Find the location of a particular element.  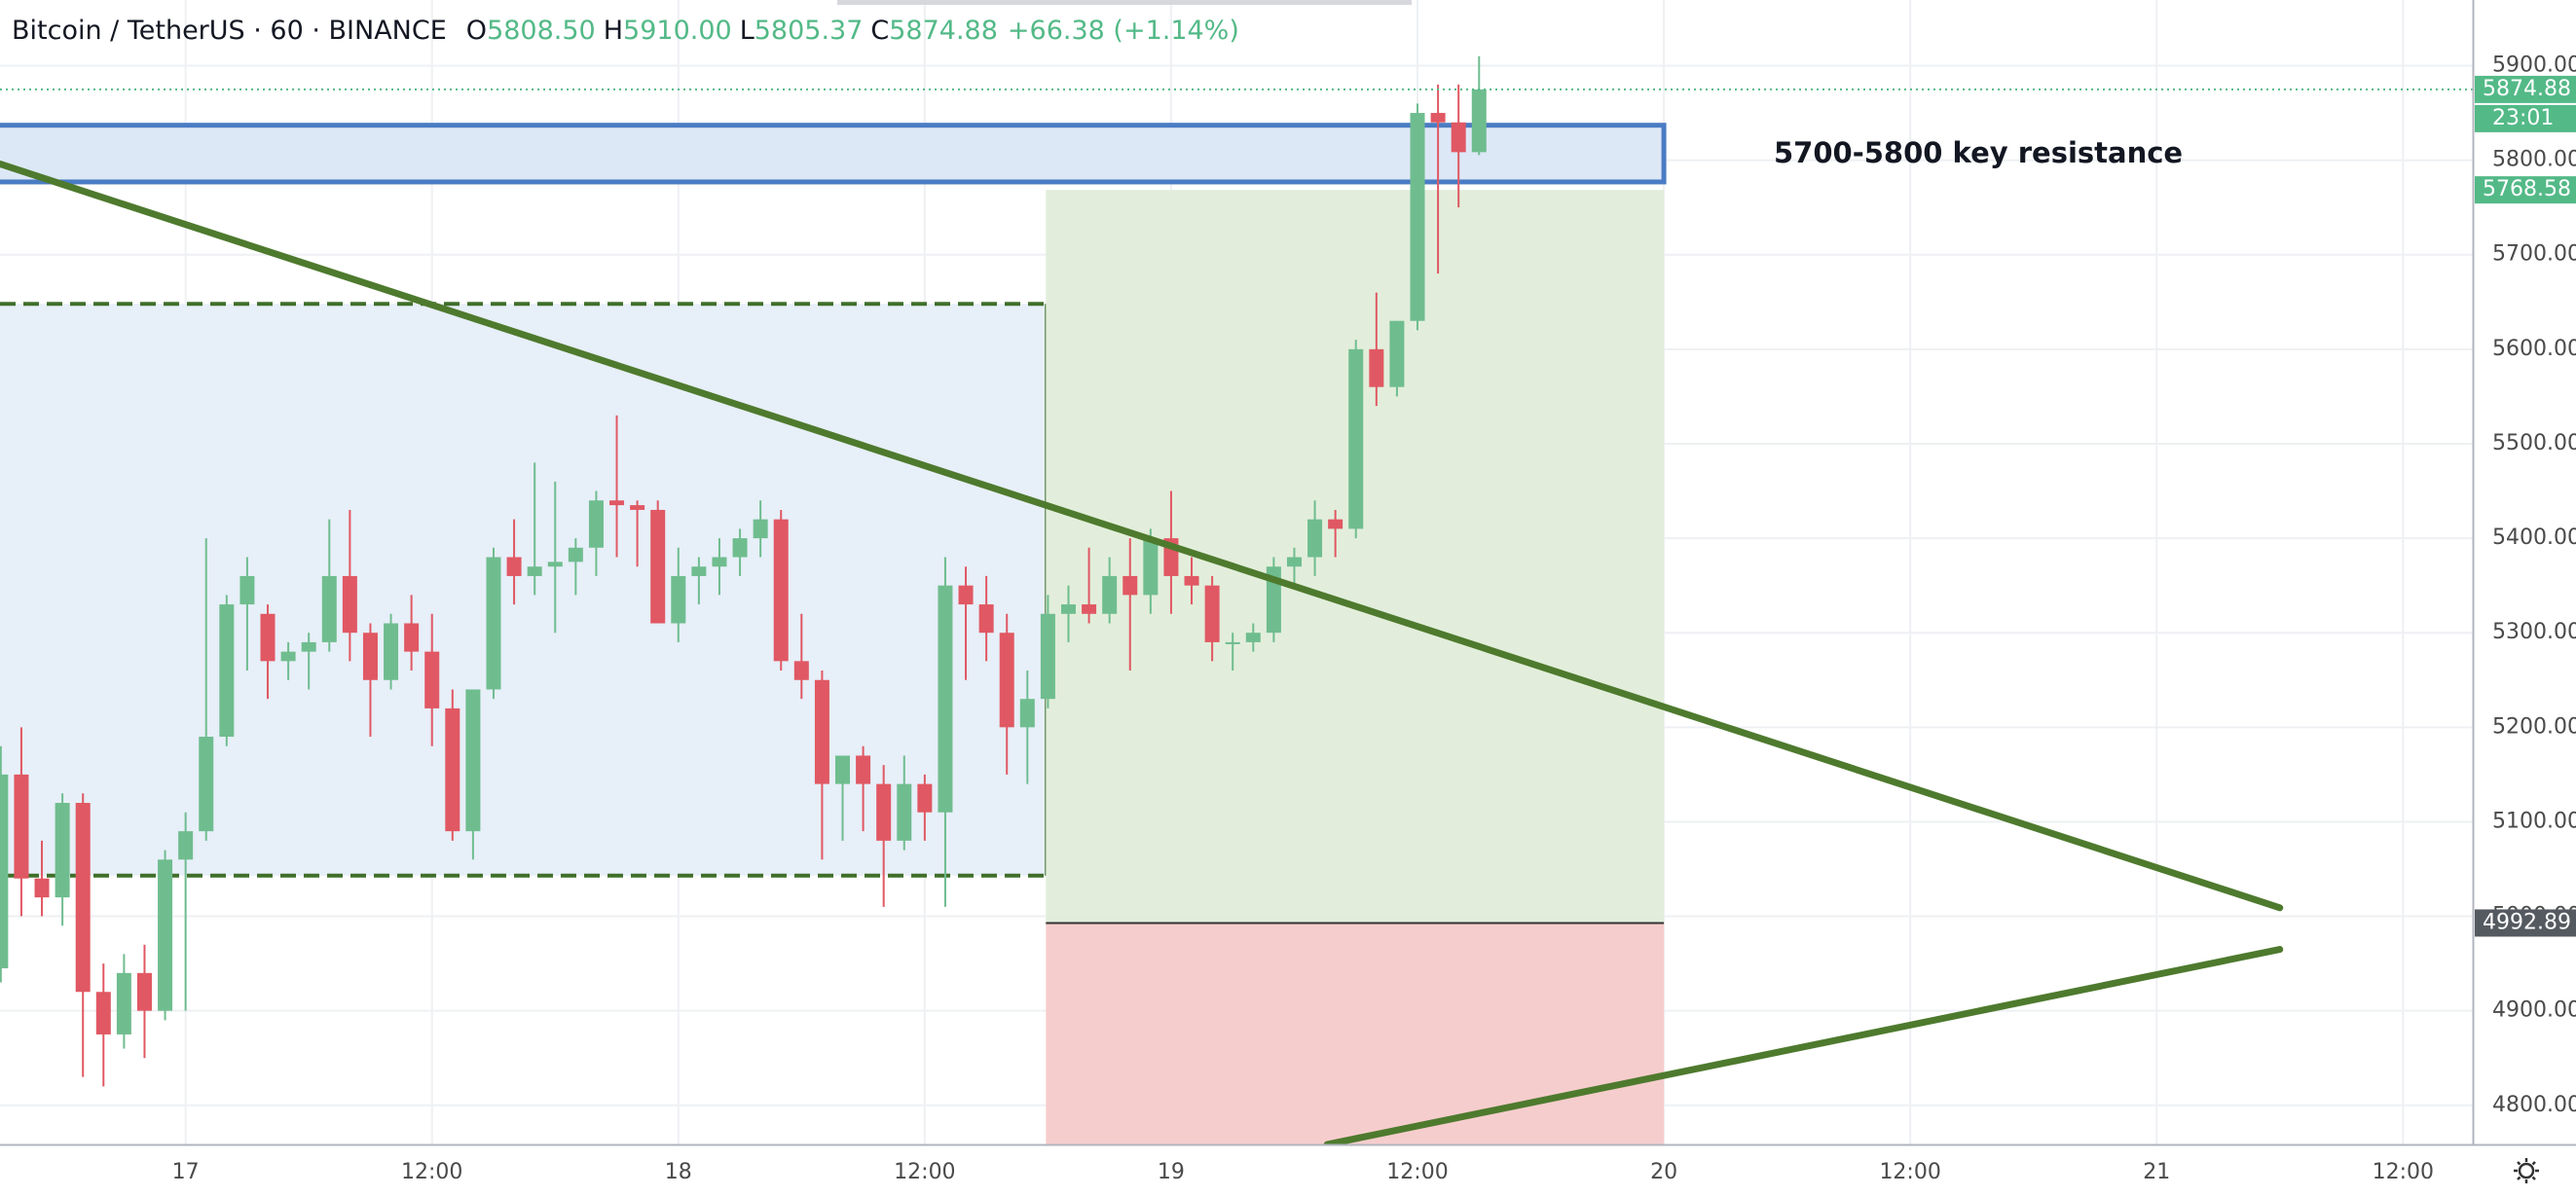

profit-zone is located at coordinates (1355, 557).